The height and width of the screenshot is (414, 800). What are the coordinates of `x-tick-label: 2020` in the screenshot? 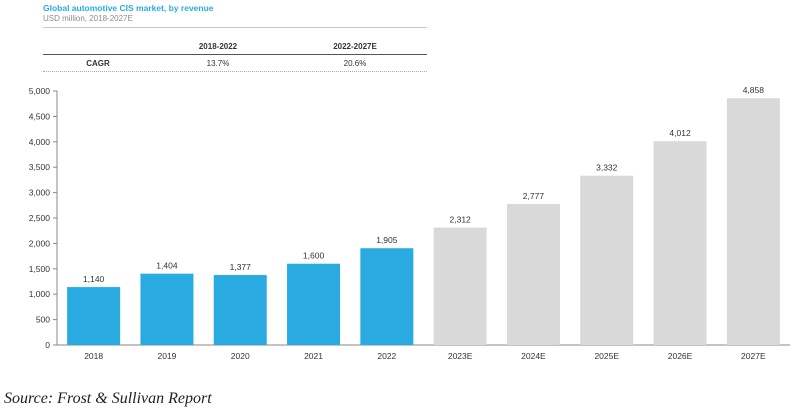 It's located at (240, 356).